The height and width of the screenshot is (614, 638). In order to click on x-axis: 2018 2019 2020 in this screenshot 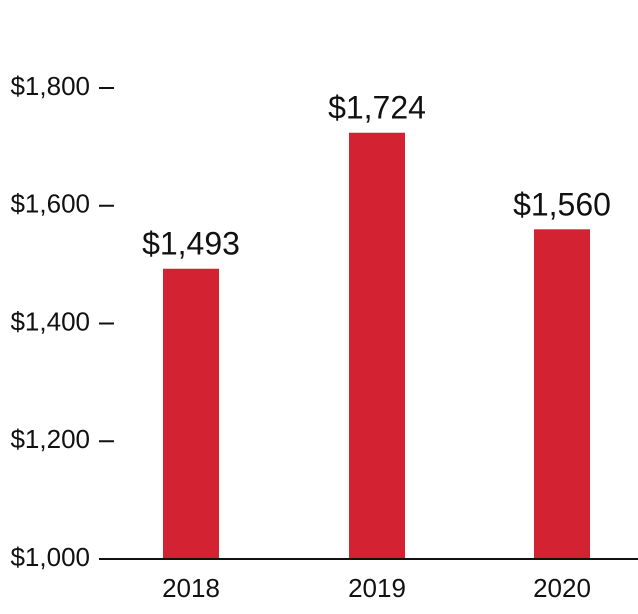, I will do `click(376, 588)`.